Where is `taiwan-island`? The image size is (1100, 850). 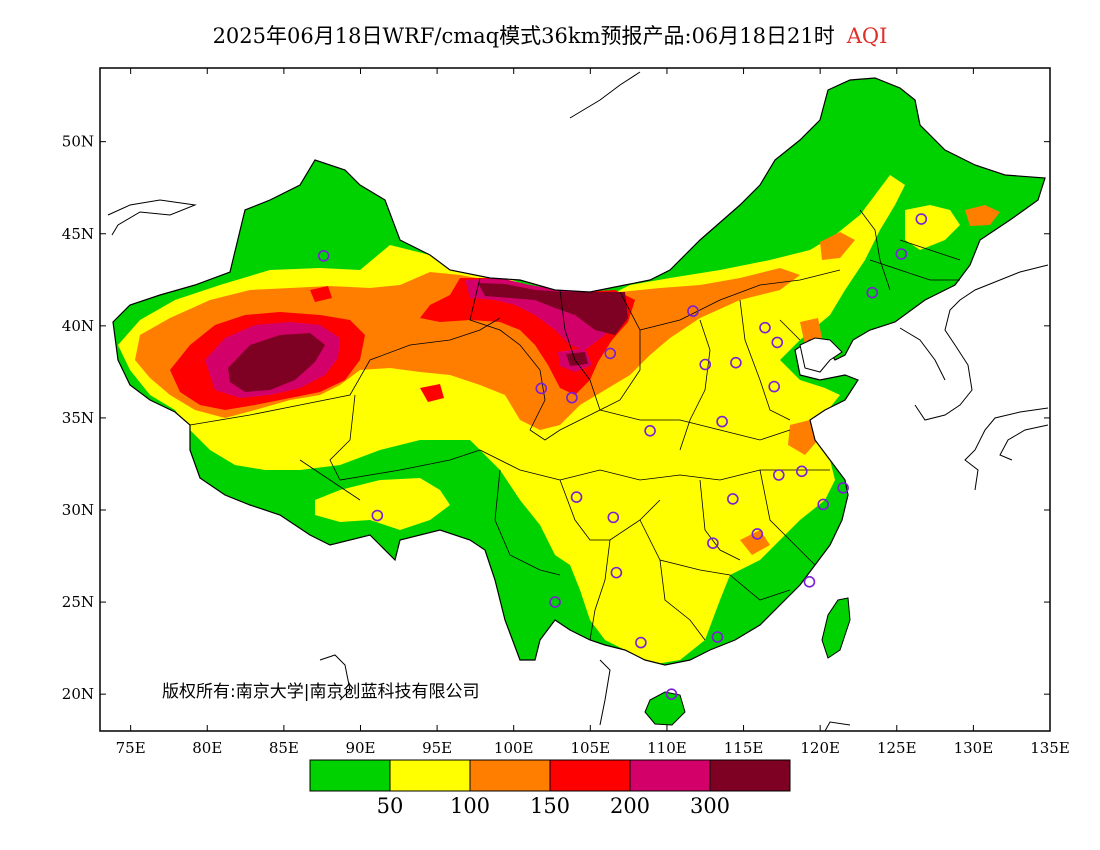
taiwan-island is located at coordinates (836, 628).